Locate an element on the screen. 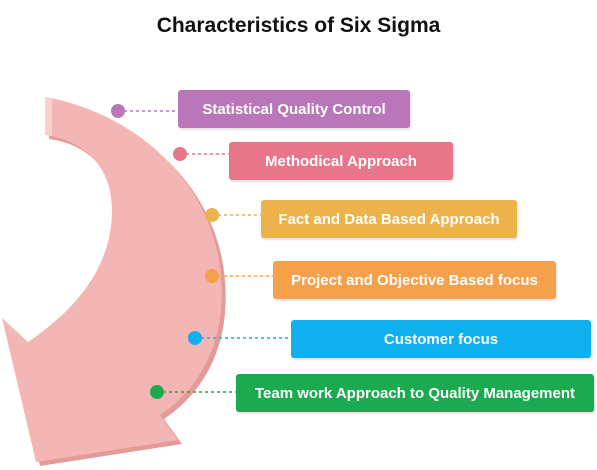 Image resolution: width=597 pixels, height=470 pixels. arrow-tail-cap is located at coordinates (48, 116).